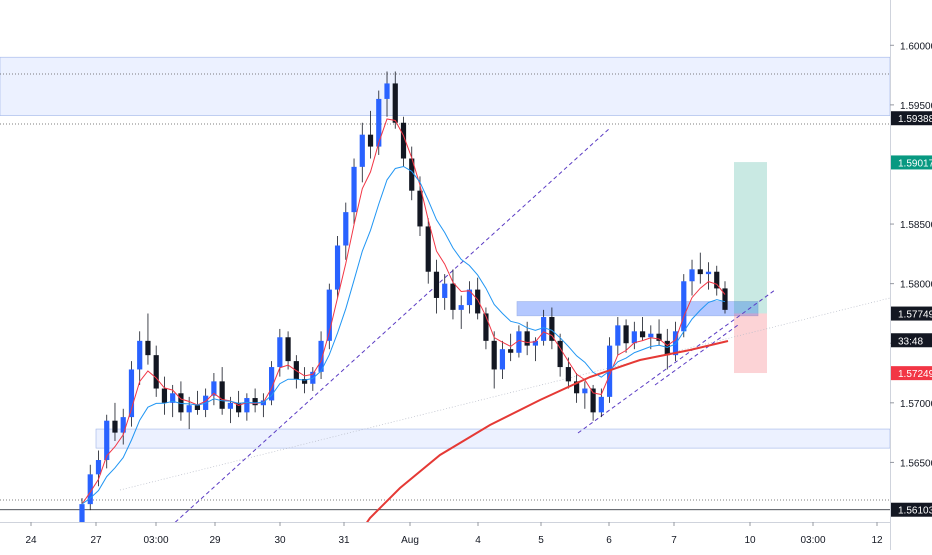 The image size is (932, 555). What do you see at coordinates (916, 46) in the screenshot?
I see `y-tick-label: 1.60000` at bounding box center [916, 46].